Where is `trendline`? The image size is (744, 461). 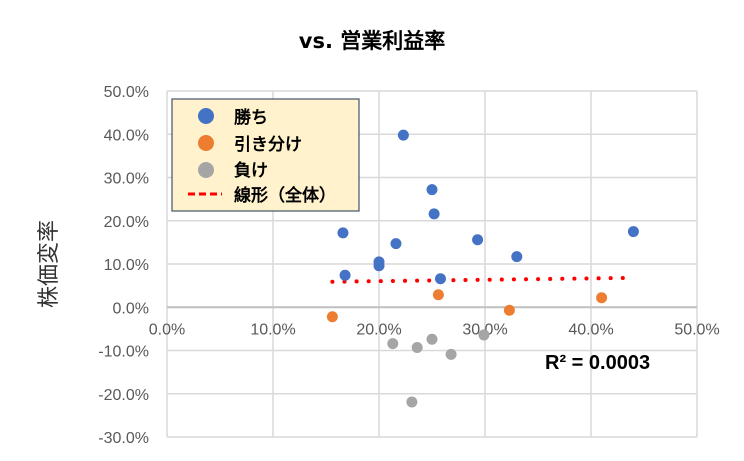
trendline is located at coordinates (483, 279).